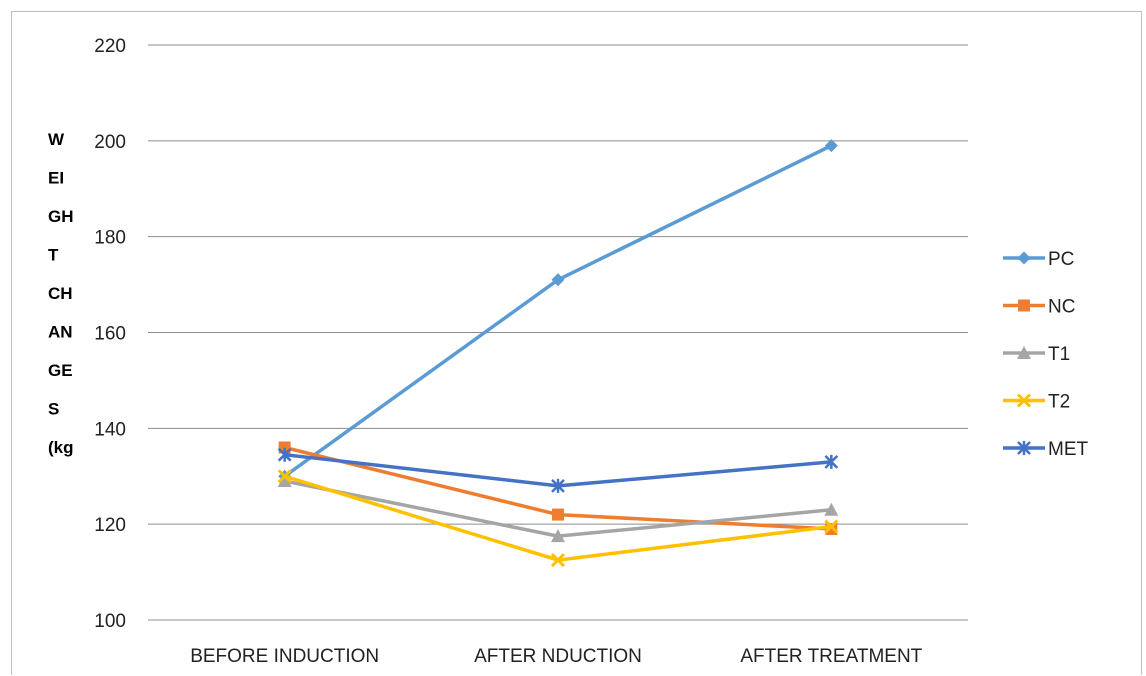 The image size is (1146, 676). What do you see at coordinates (110, 525) in the screenshot?
I see `y-tick-label: 120` at bounding box center [110, 525].